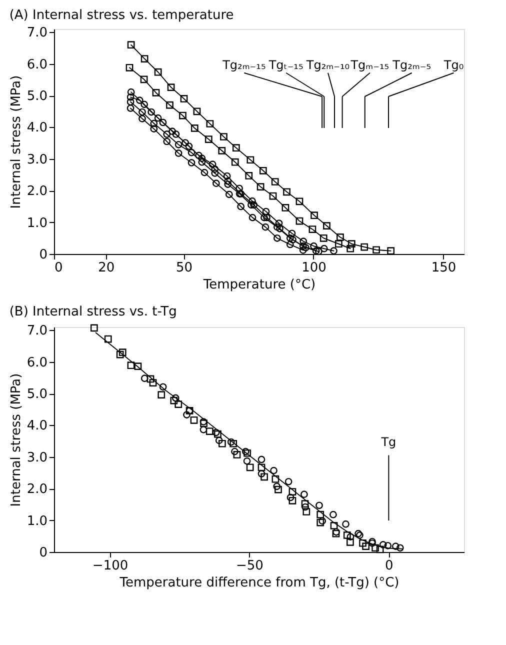 This screenshot has width=506, height=645. What do you see at coordinates (106, 268) in the screenshot?
I see `x-tick-label: 20` at bounding box center [106, 268].